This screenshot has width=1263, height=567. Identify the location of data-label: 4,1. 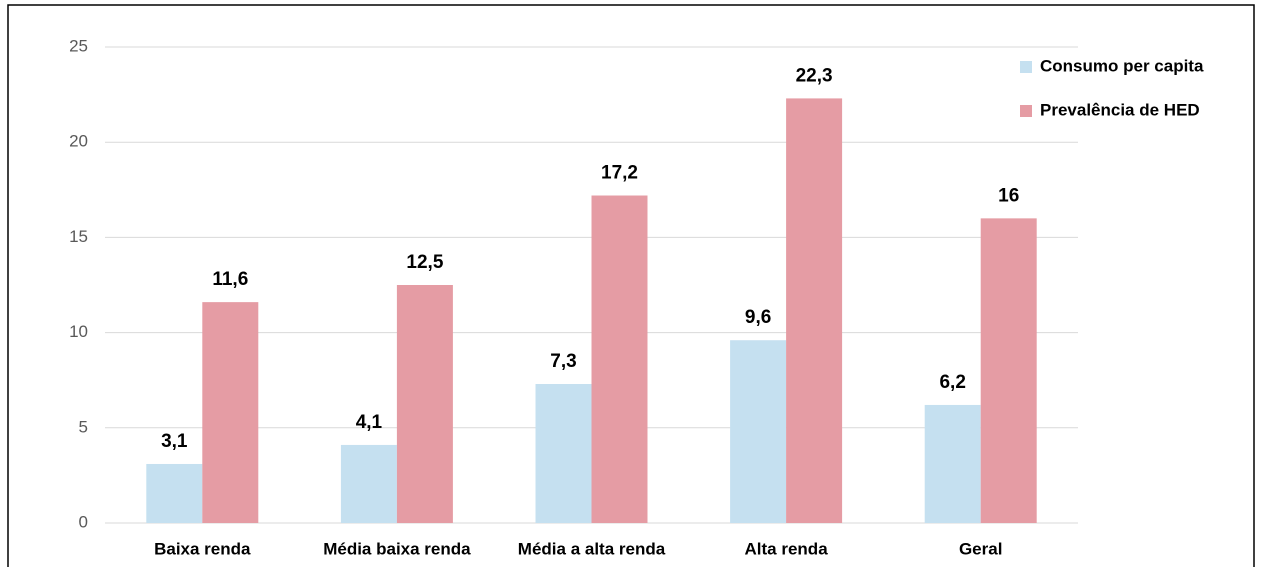
(369, 422).